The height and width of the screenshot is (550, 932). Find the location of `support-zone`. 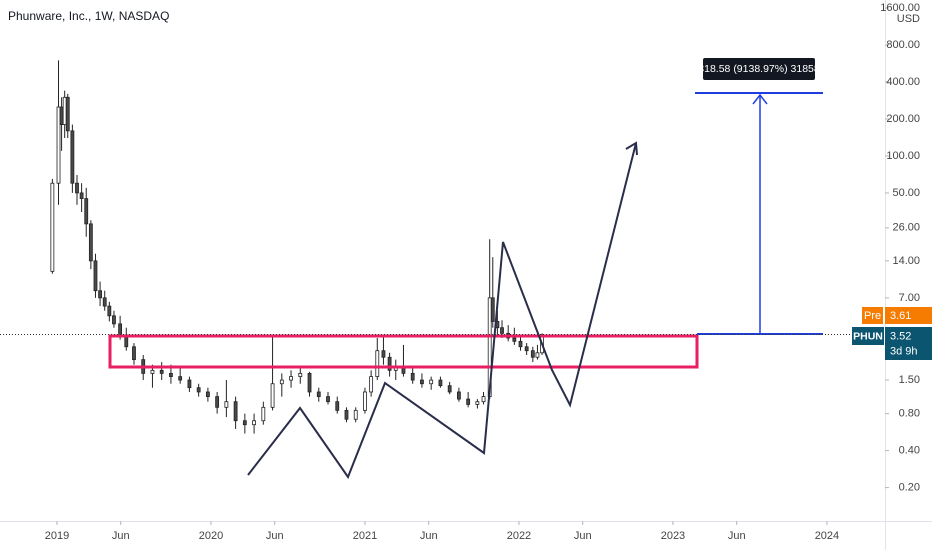

support-zone is located at coordinates (403, 351).